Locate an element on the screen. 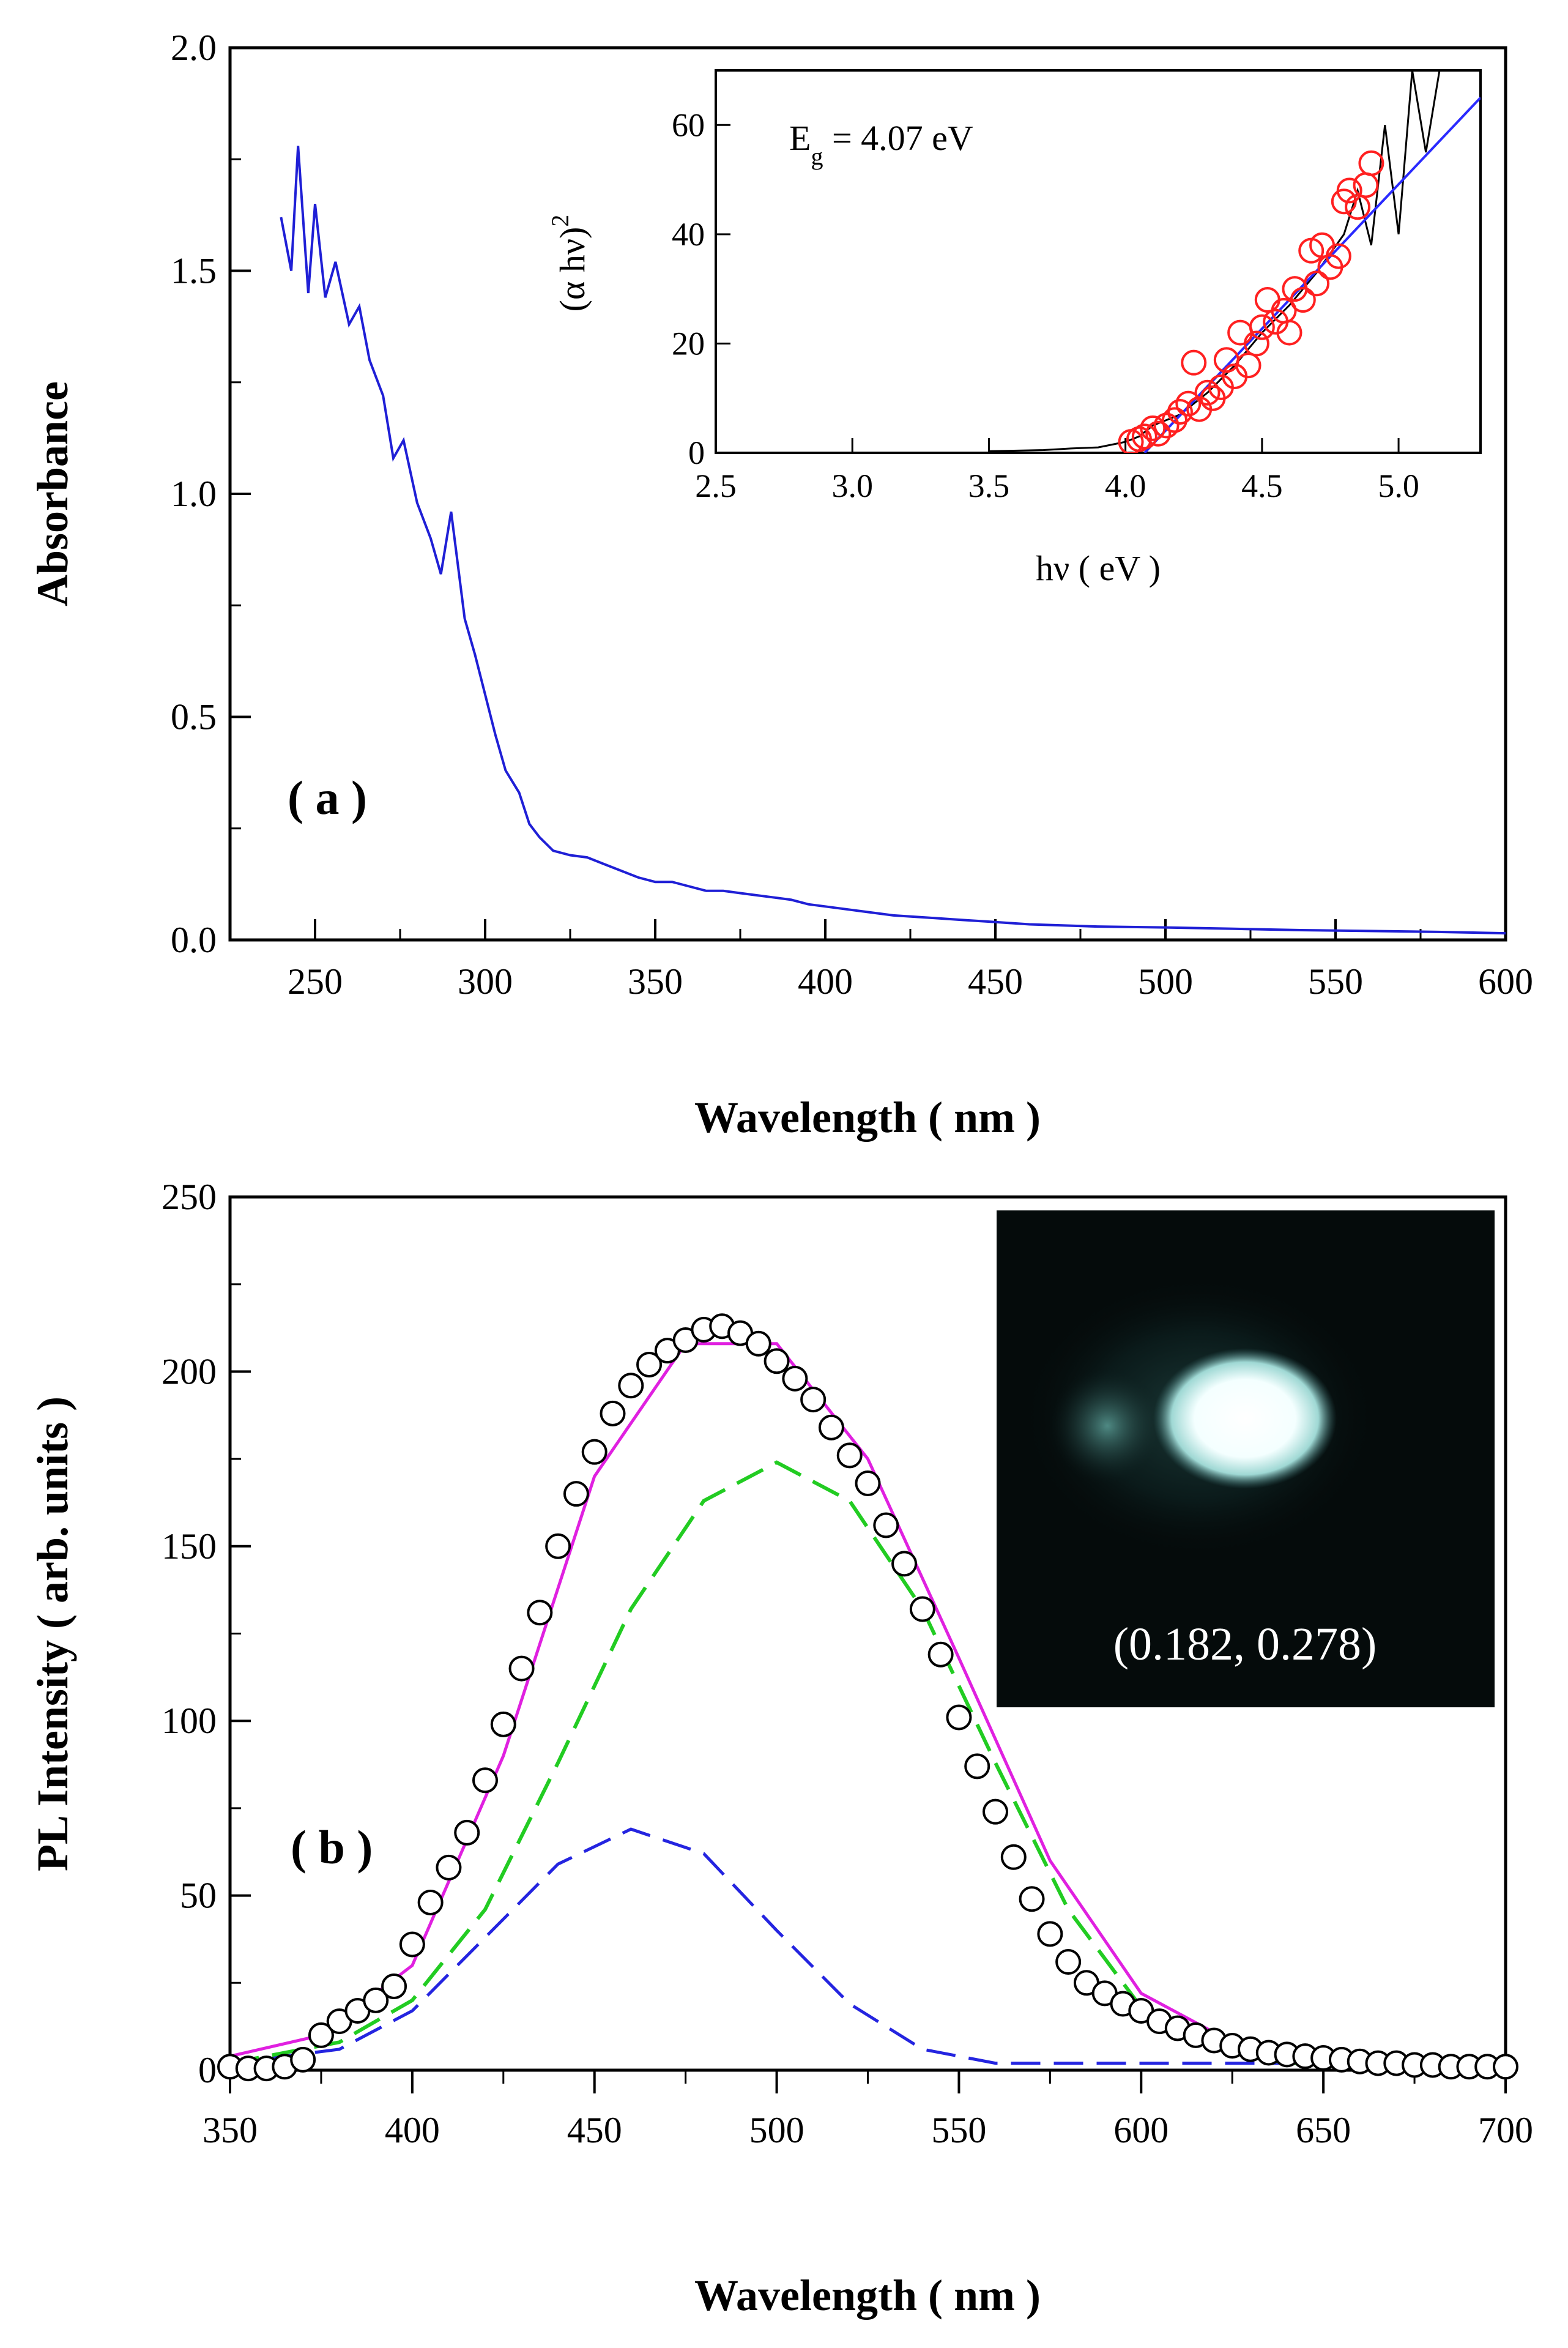  inset-y-ticks: 0 20 40 60 is located at coordinates (701, 288).